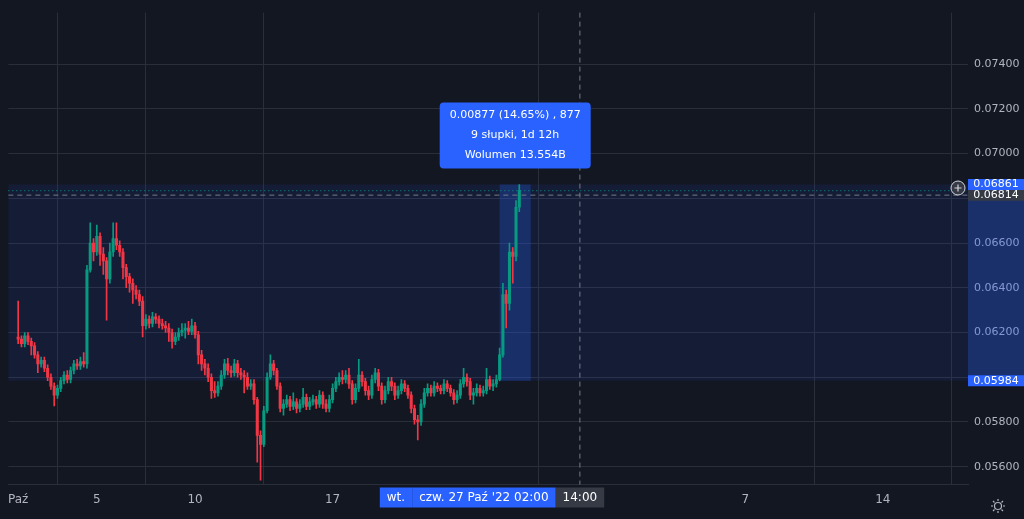 Image resolution: width=1024 pixels, height=519 pixels. What do you see at coordinates (996, 184) in the screenshot?
I see `text: 0.06861` at bounding box center [996, 184].